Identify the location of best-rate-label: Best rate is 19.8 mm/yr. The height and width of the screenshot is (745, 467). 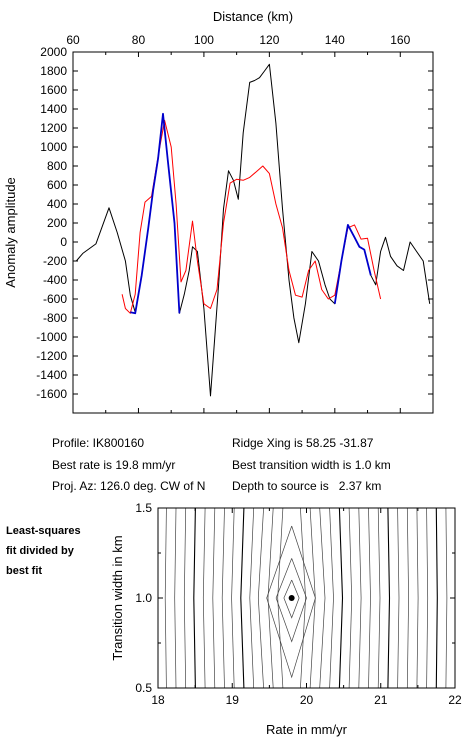
(114, 465).